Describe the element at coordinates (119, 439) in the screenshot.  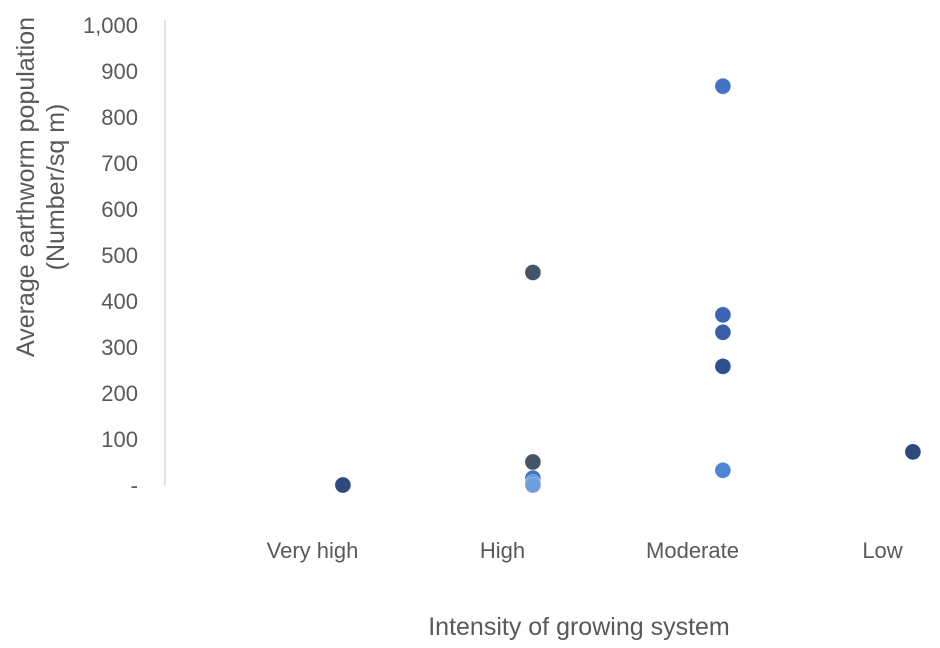
I see `y-tick-label: 100` at that location.